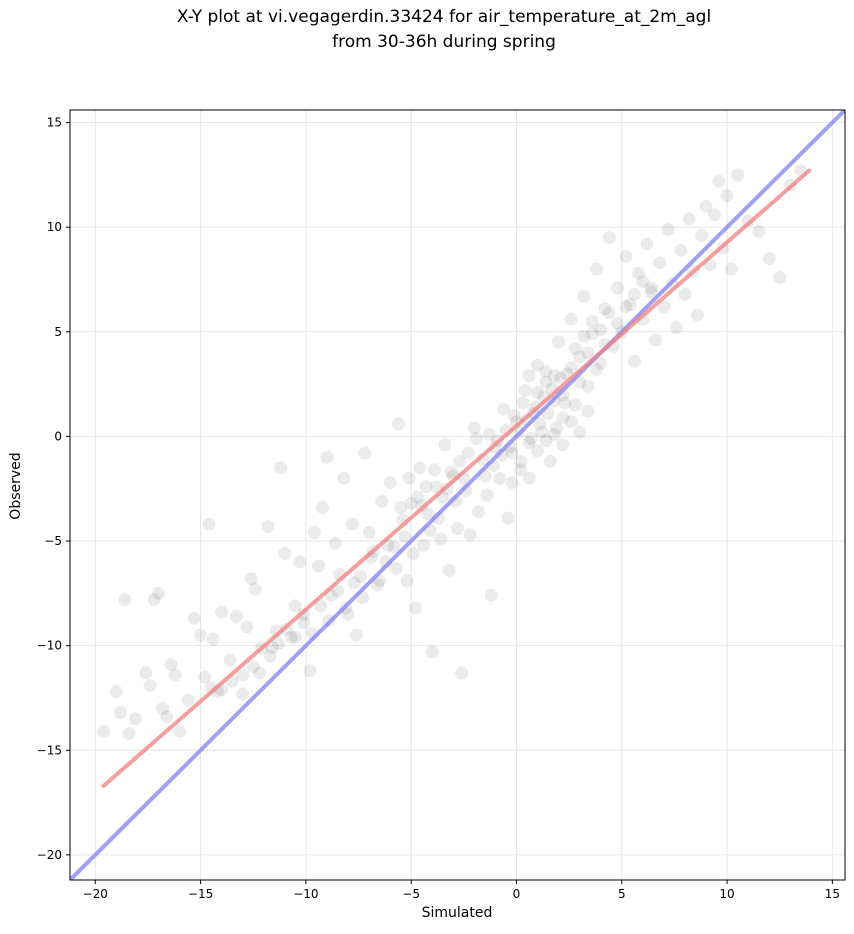 The height and width of the screenshot is (934, 854). Describe the element at coordinates (54, 227) in the screenshot. I see `y-tick-label: 10` at that location.